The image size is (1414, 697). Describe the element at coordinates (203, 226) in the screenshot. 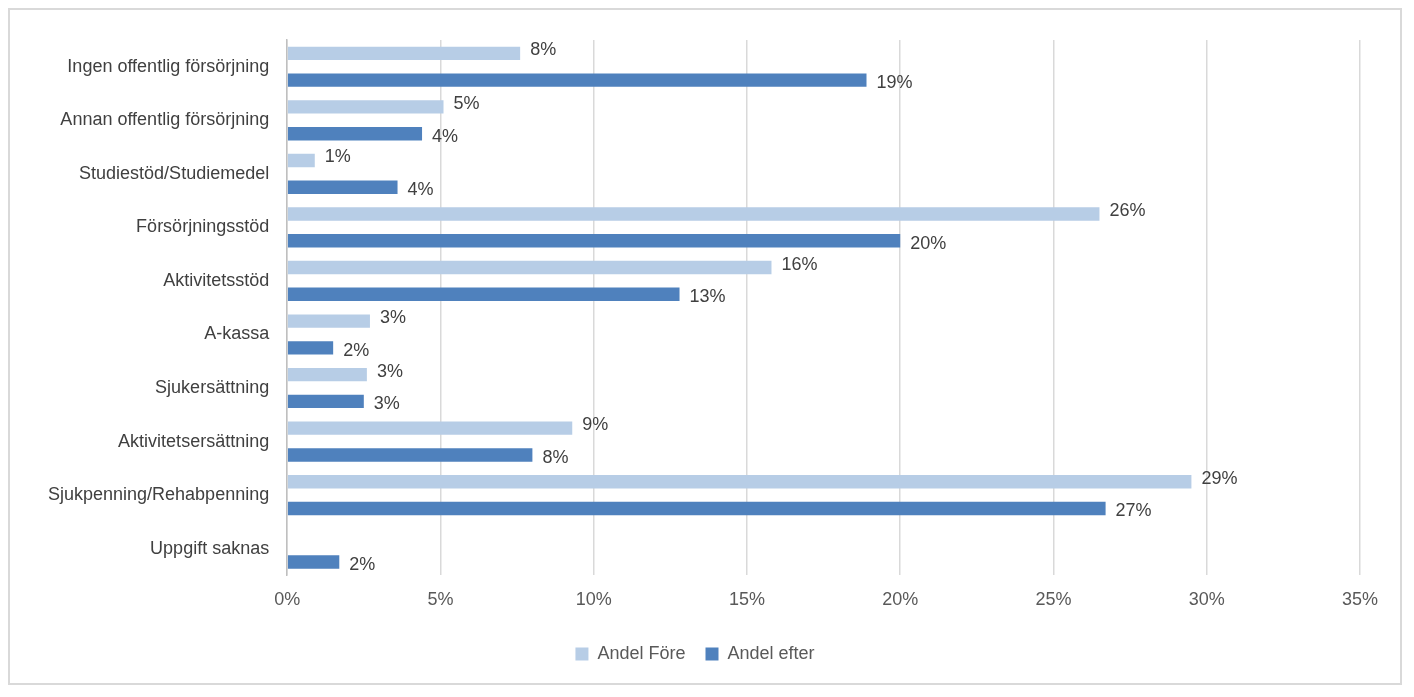

I see `y-tick-label: Försörjningsstöd` at that location.